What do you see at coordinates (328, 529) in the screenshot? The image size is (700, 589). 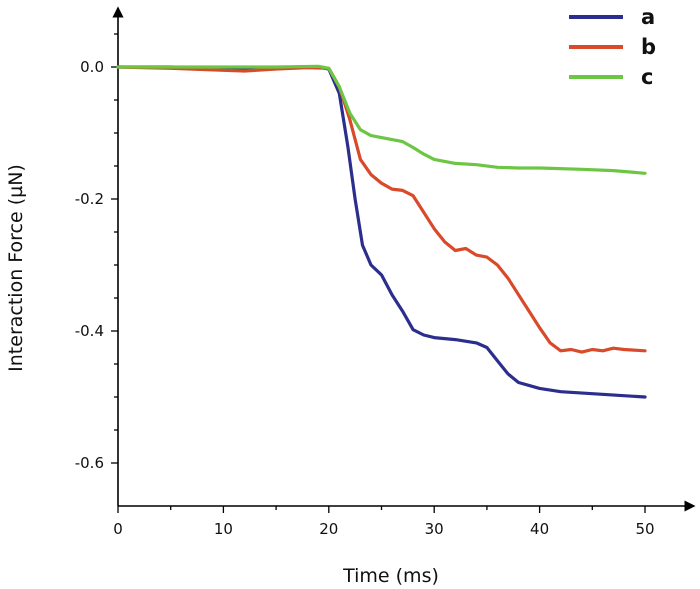 I see `x-tick-label: 20` at bounding box center [328, 529].